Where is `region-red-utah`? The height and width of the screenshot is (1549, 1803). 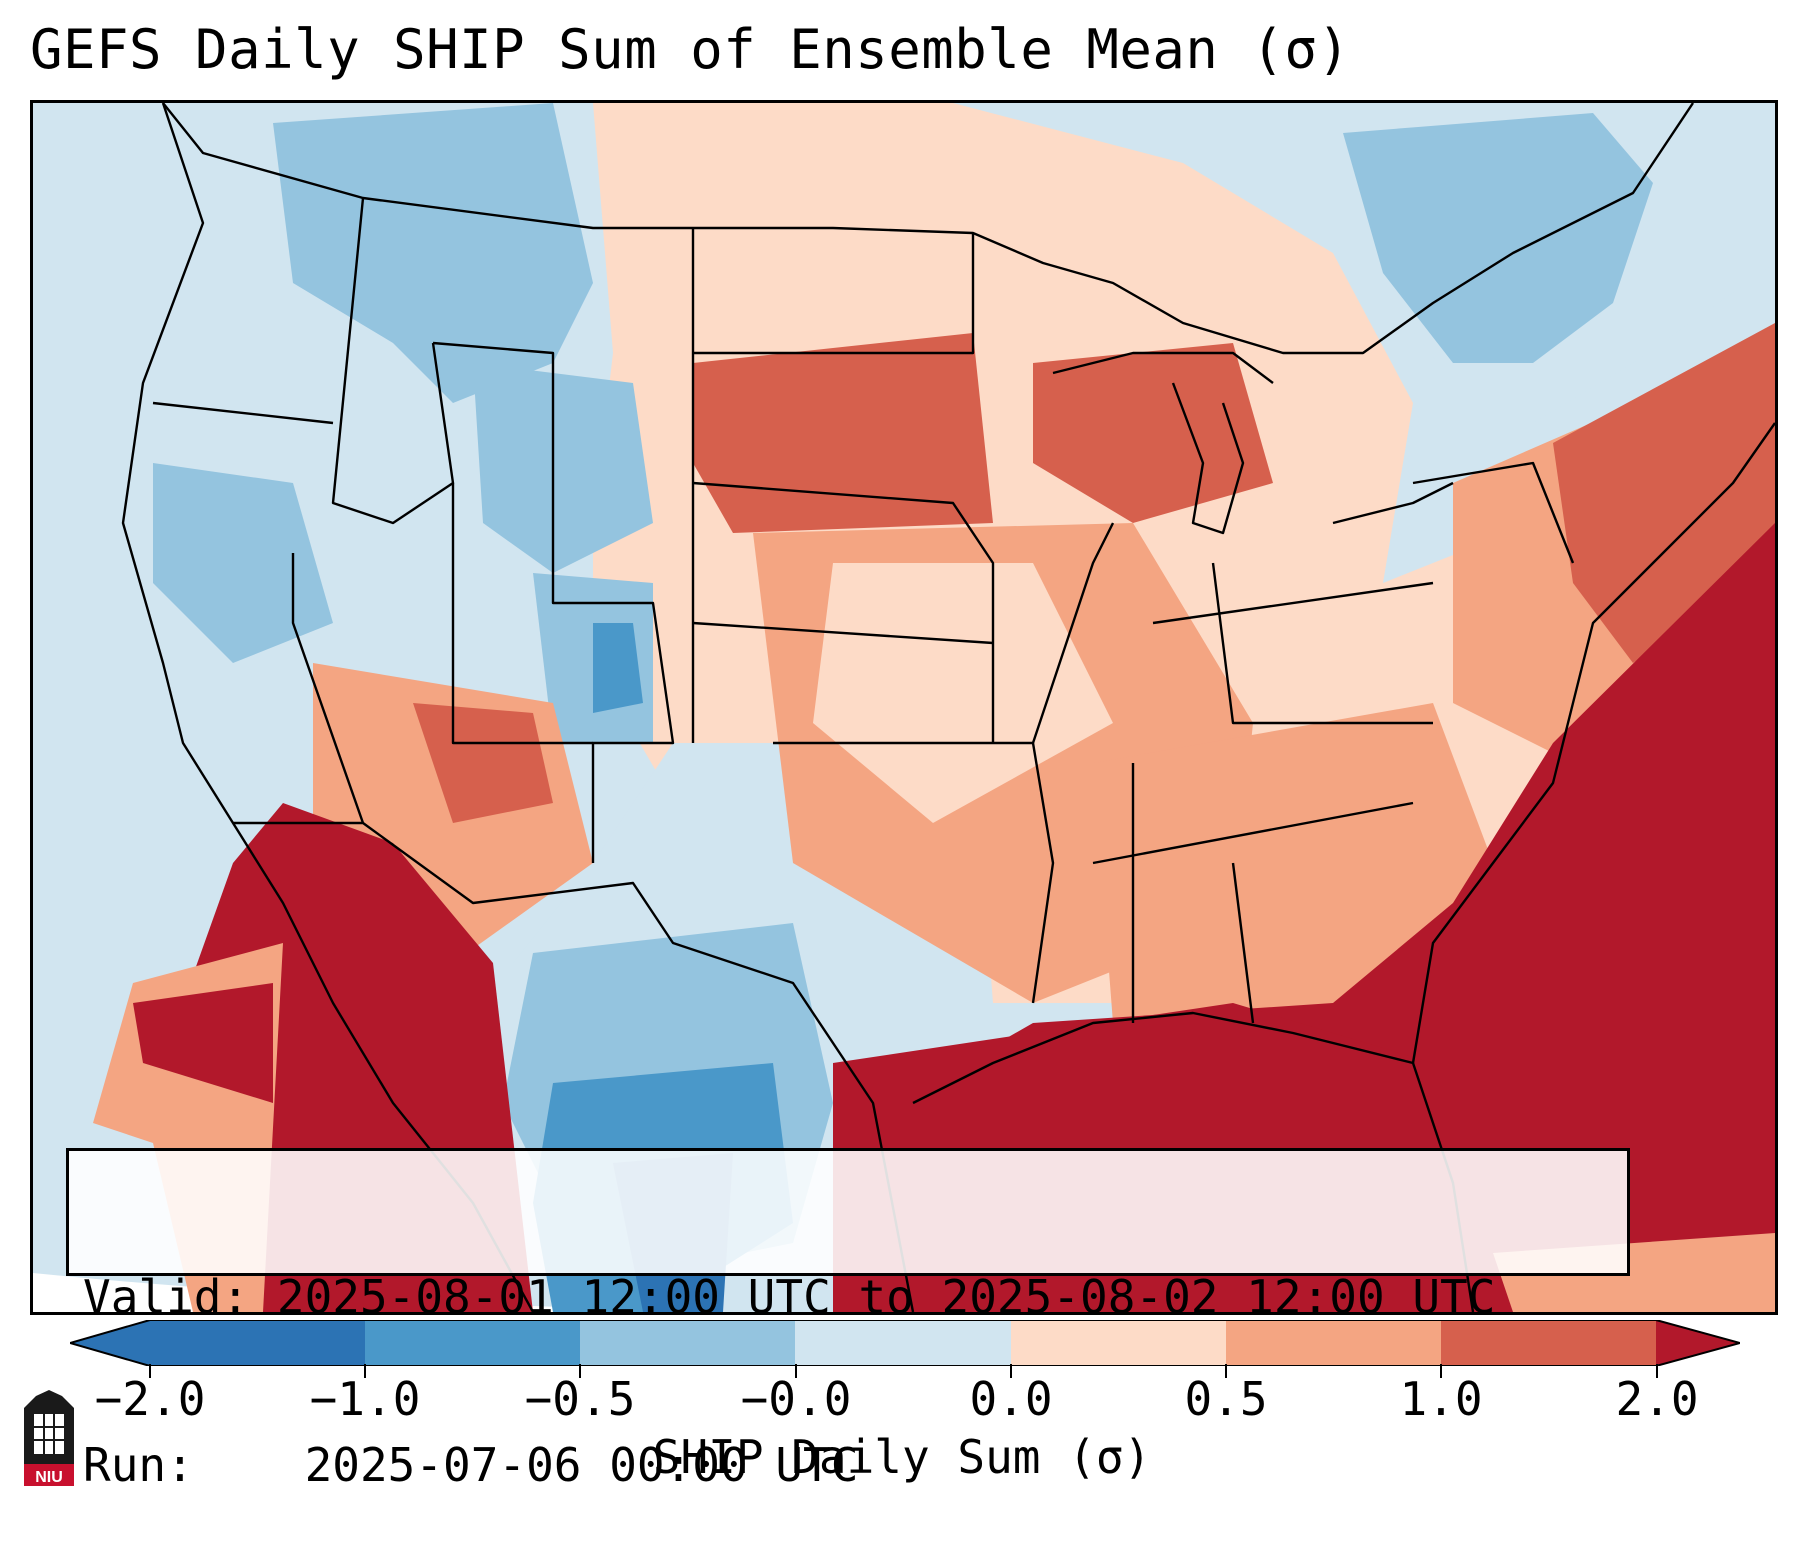 region-red-utah is located at coordinates (483, 763).